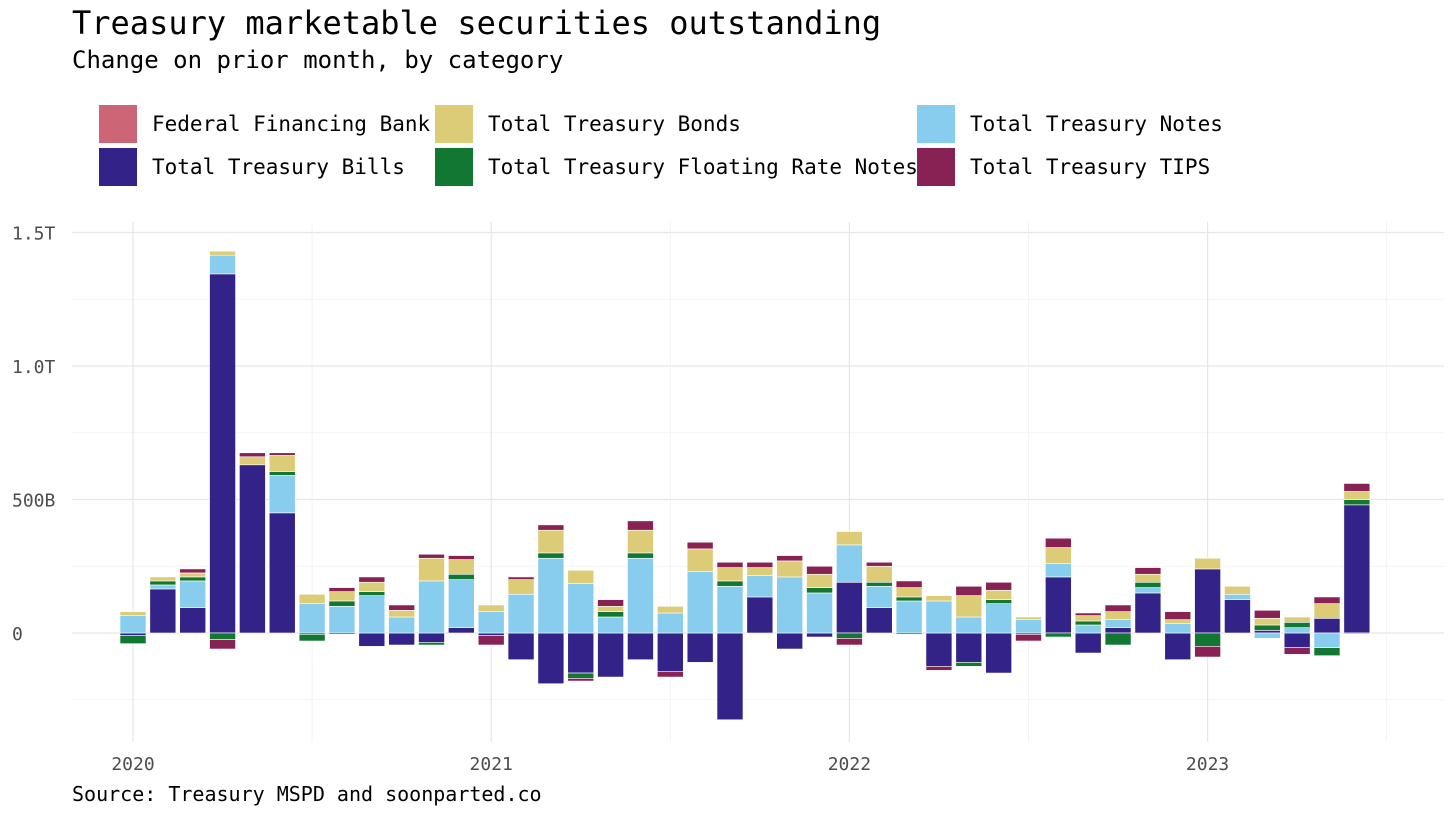  Describe the element at coordinates (1096, 124) in the screenshot. I see `legend-label-total-treasury-notes: Total Treasury Notes` at that location.